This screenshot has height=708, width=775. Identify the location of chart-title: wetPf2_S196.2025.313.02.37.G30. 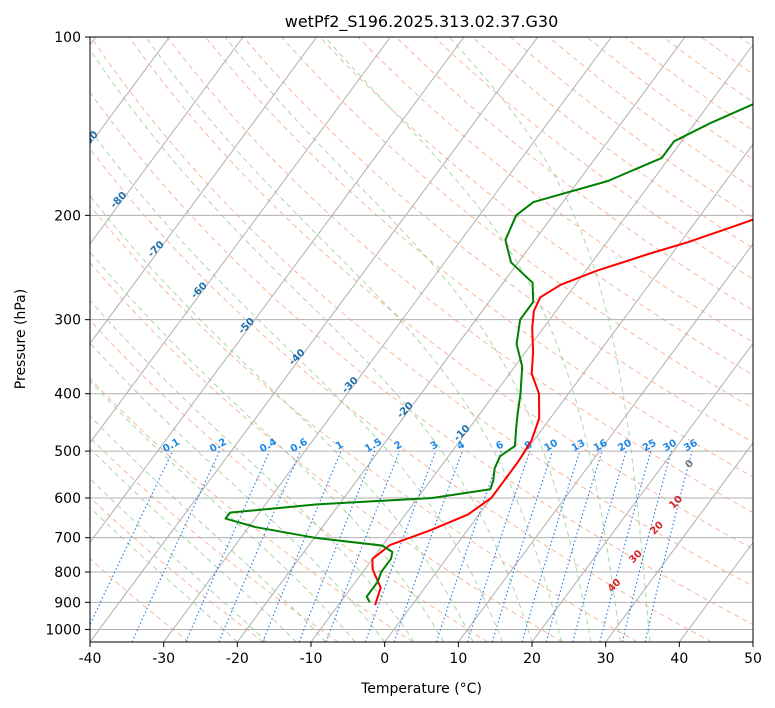
(422, 22).